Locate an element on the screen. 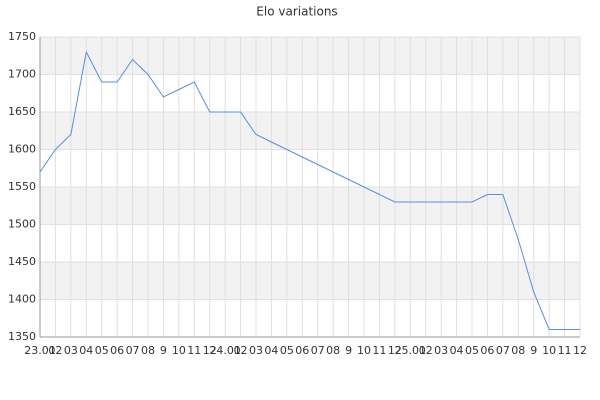 The image size is (600, 400). y-tick-label: 1700 is located at coordinates (22, 74).